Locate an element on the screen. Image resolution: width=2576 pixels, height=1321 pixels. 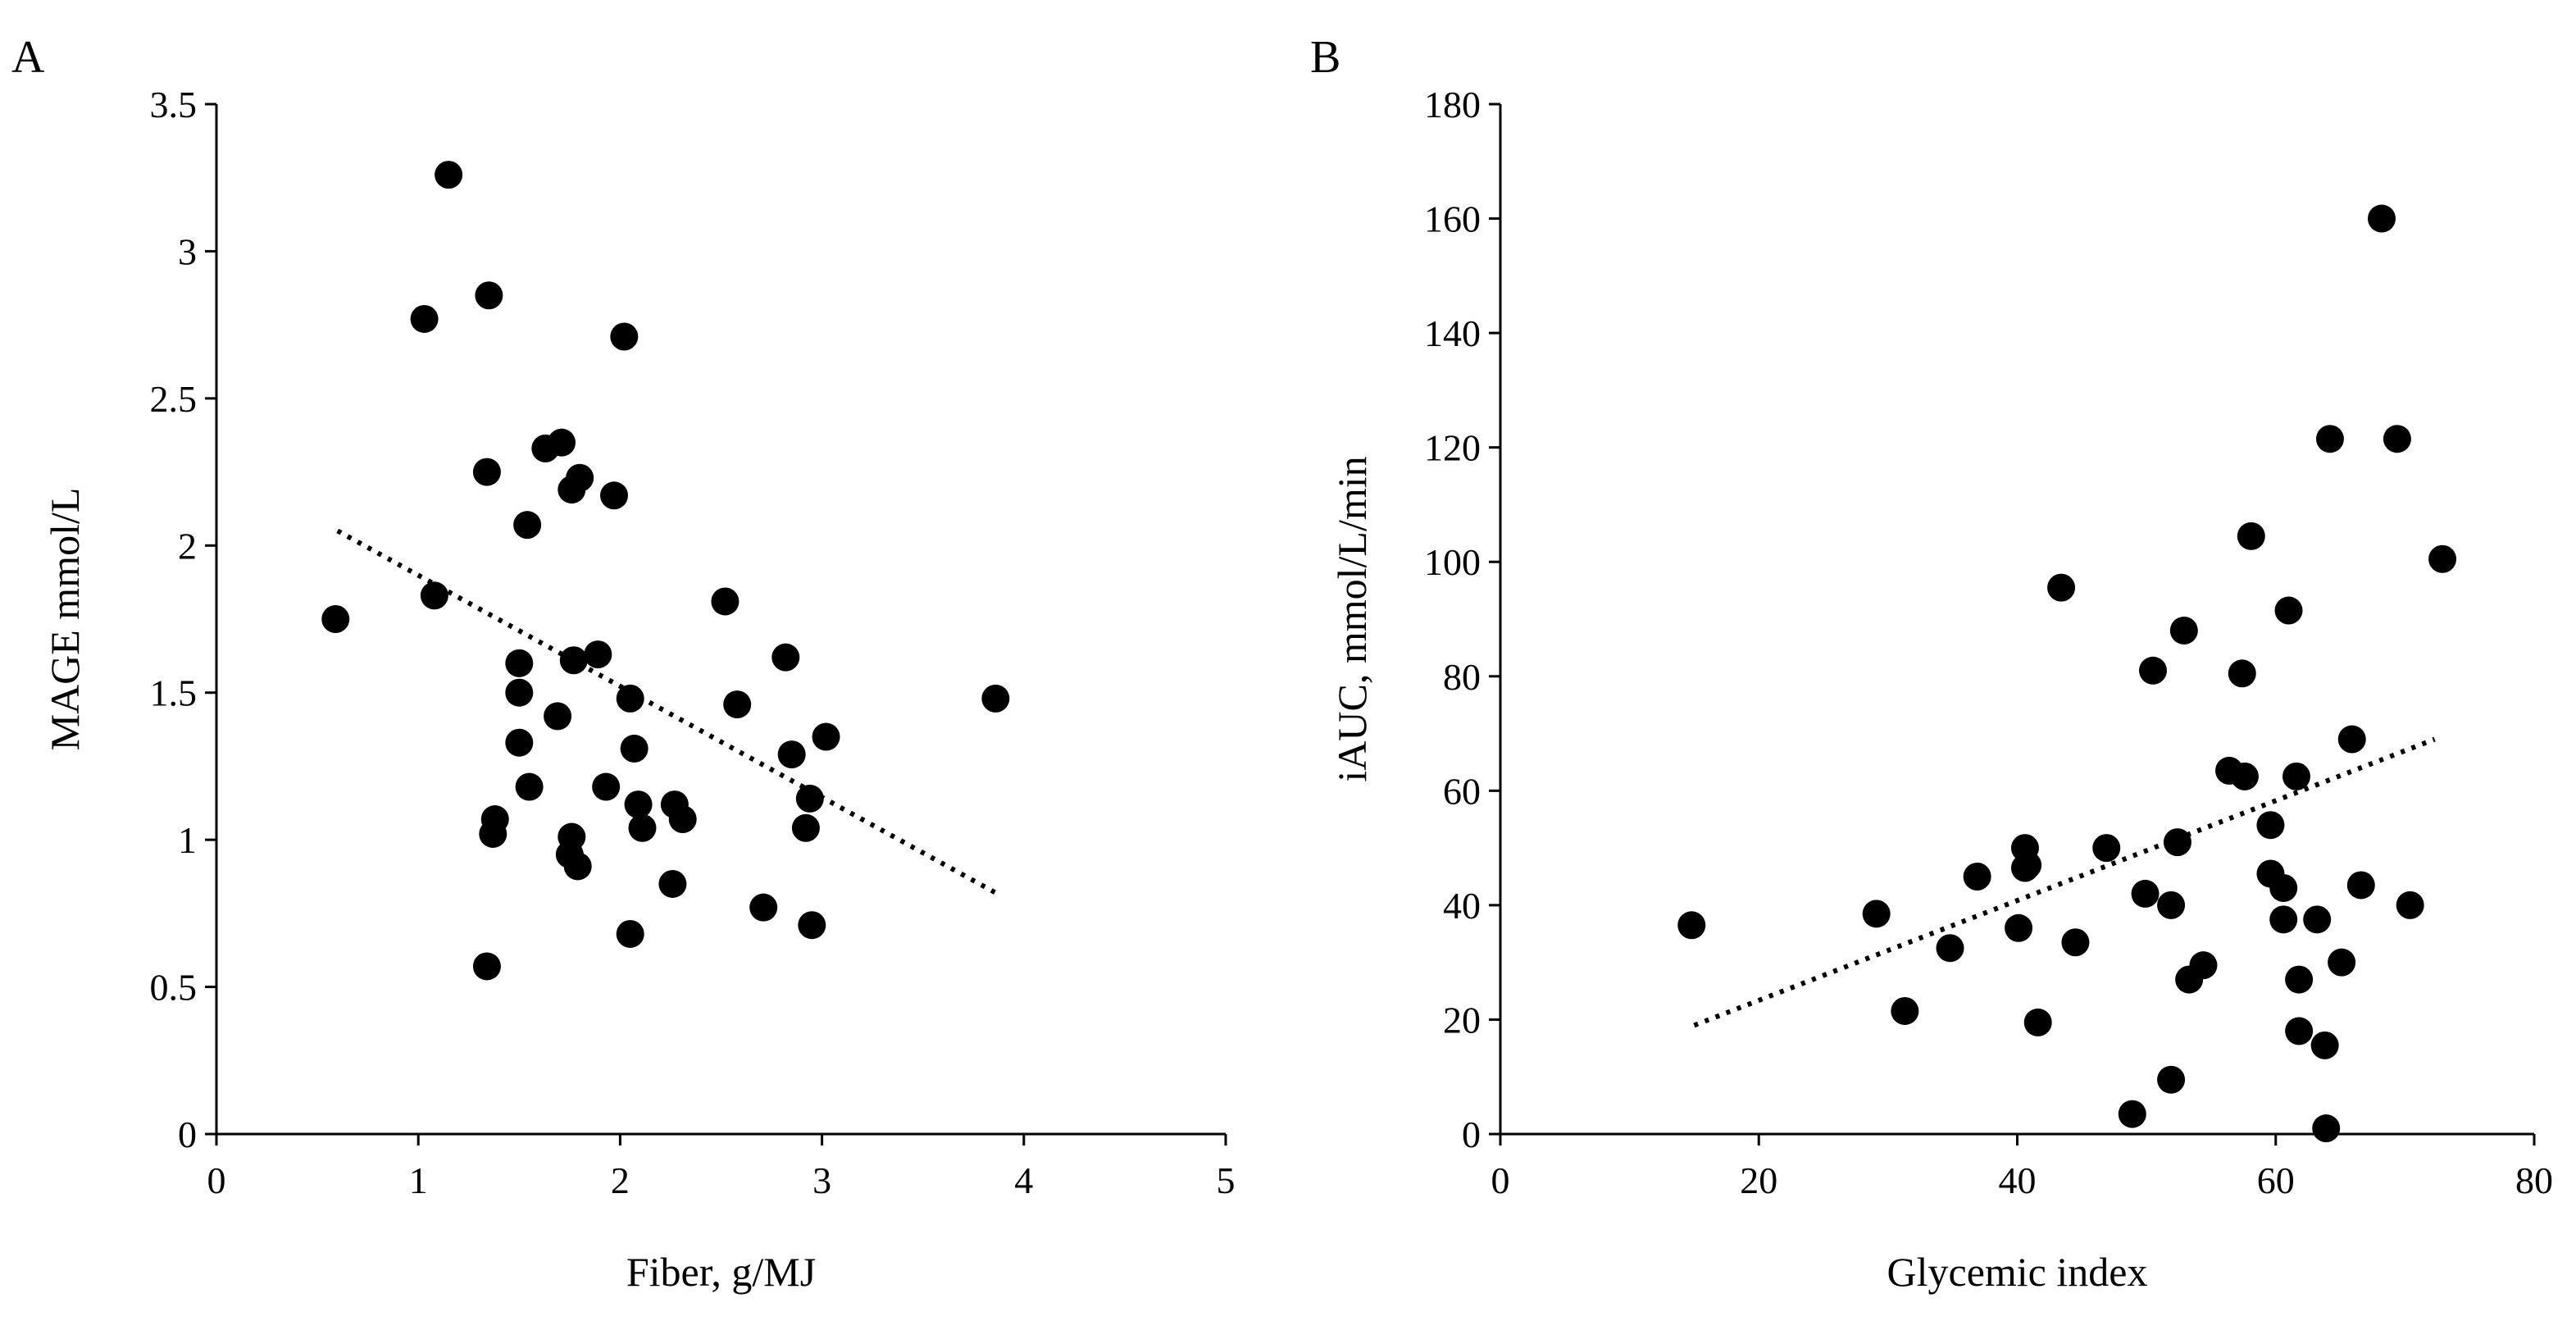
y-tick-label: 100 is located at coordinates (1452, 562).